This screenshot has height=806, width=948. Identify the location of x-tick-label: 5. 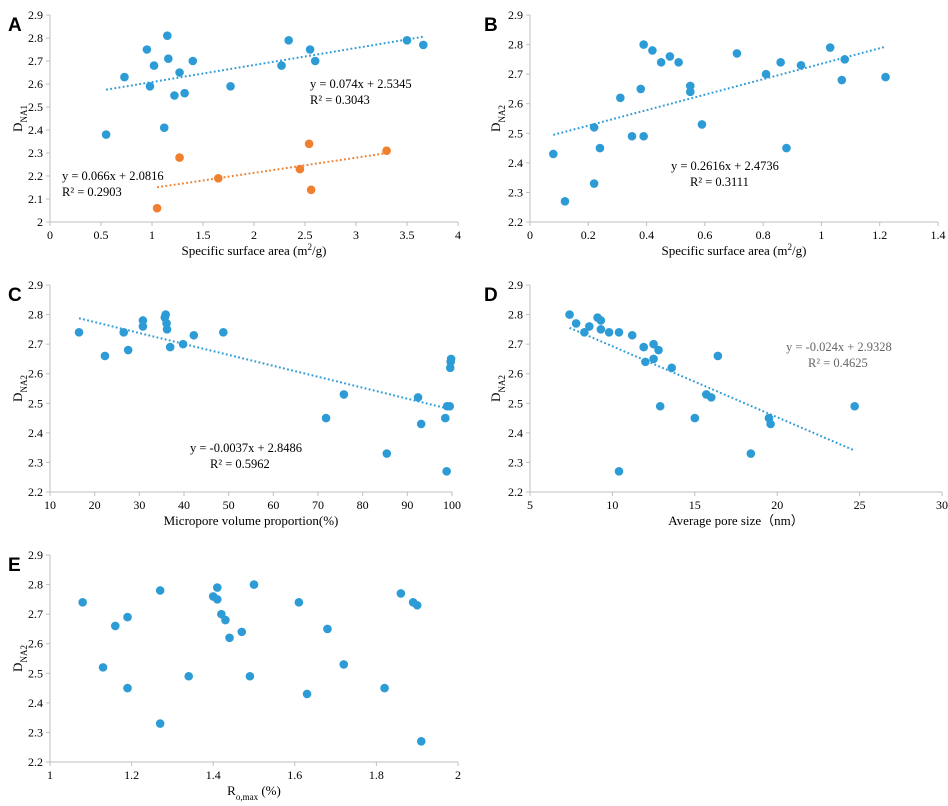
(530, 505).